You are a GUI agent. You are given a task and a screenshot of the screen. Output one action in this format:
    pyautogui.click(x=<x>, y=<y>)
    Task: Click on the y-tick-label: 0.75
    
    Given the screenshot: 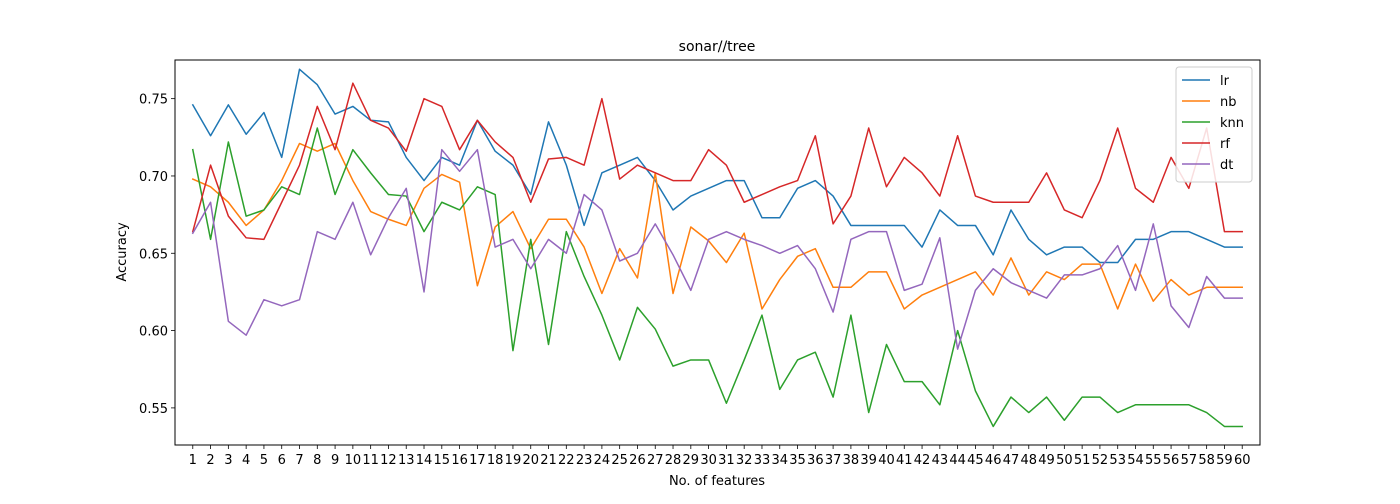 What is the action you would take?
    pyautogui.click(x=153, y=100)
    